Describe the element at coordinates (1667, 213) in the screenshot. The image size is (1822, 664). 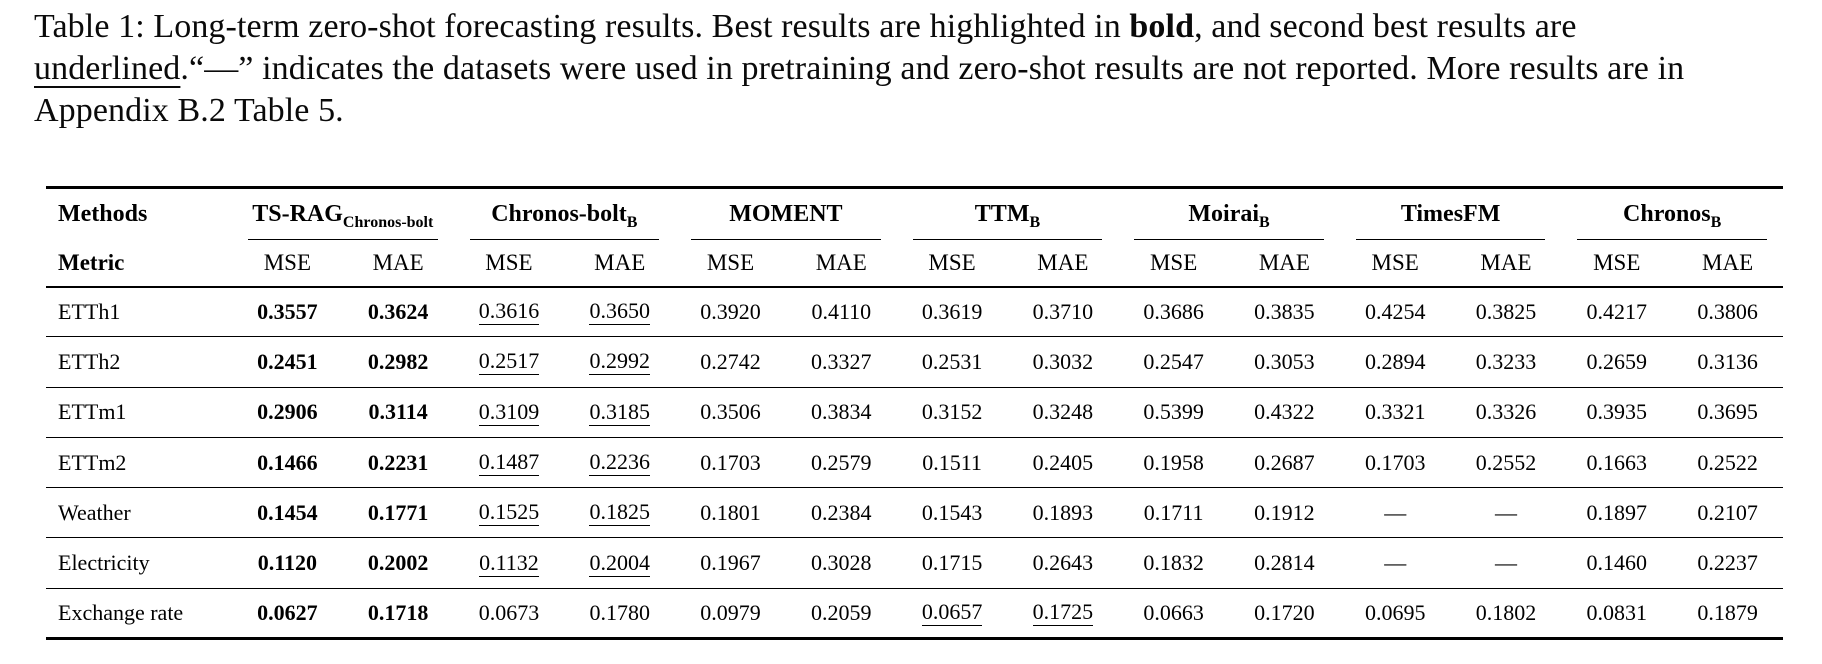
I see `method-name: Chronos` at that location.